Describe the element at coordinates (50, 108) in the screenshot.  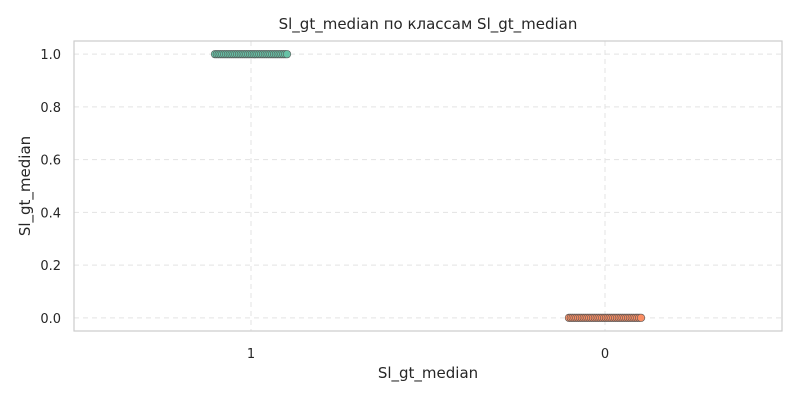
I see `y-tick-label: 0.8` at that location.